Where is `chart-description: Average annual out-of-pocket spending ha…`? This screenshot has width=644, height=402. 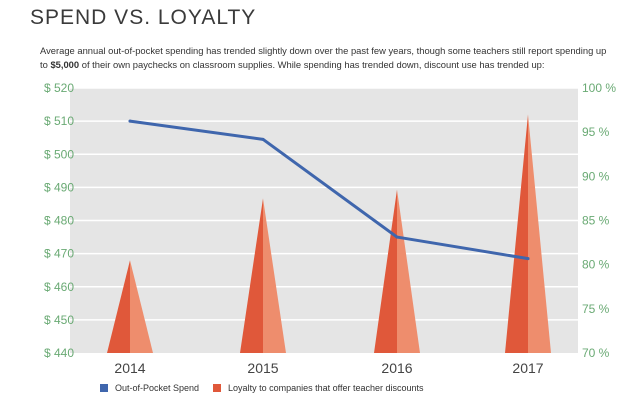
chart-description: Average annual out-of-pocket spending ha… is located at coordinates (327, 58).